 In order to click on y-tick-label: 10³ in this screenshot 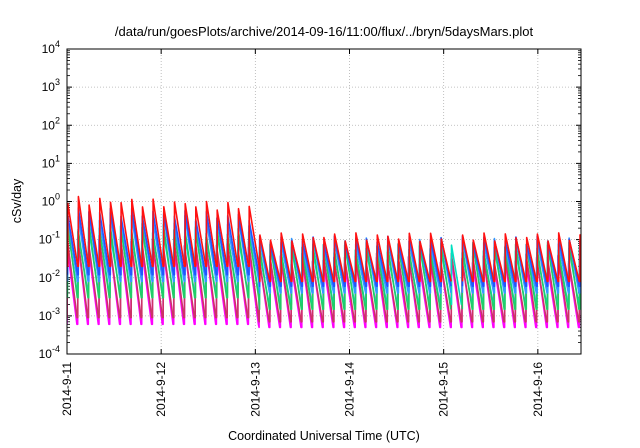, I will do `click(51, 85)`.